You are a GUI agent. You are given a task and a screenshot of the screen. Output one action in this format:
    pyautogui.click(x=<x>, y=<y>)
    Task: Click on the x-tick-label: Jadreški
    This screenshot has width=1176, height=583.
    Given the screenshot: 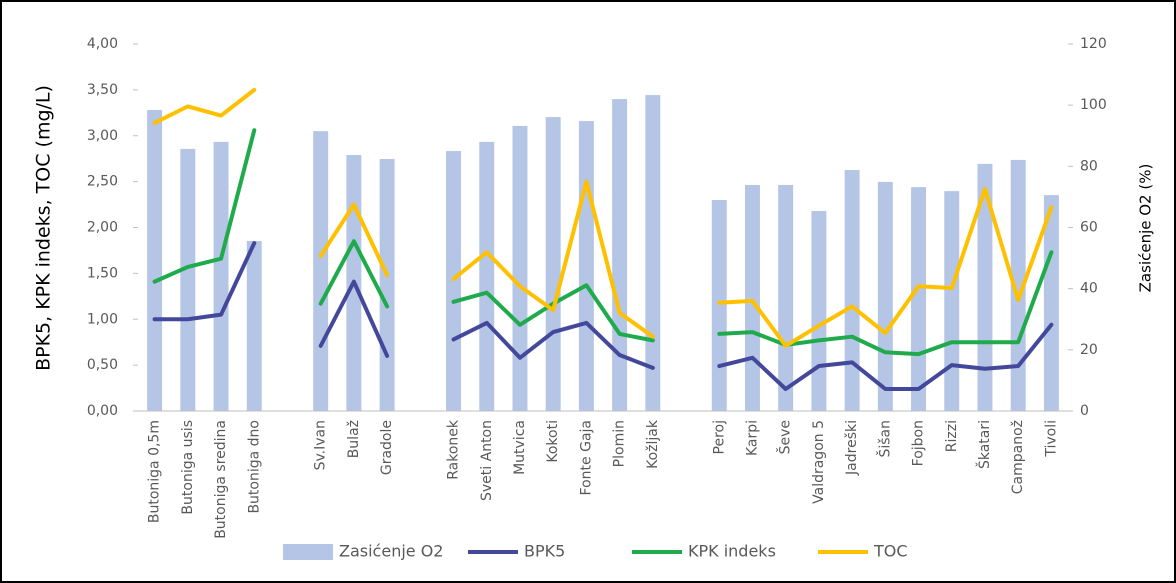 What is the action you would take?
    pyautogui.click(x=852, y=448)
    